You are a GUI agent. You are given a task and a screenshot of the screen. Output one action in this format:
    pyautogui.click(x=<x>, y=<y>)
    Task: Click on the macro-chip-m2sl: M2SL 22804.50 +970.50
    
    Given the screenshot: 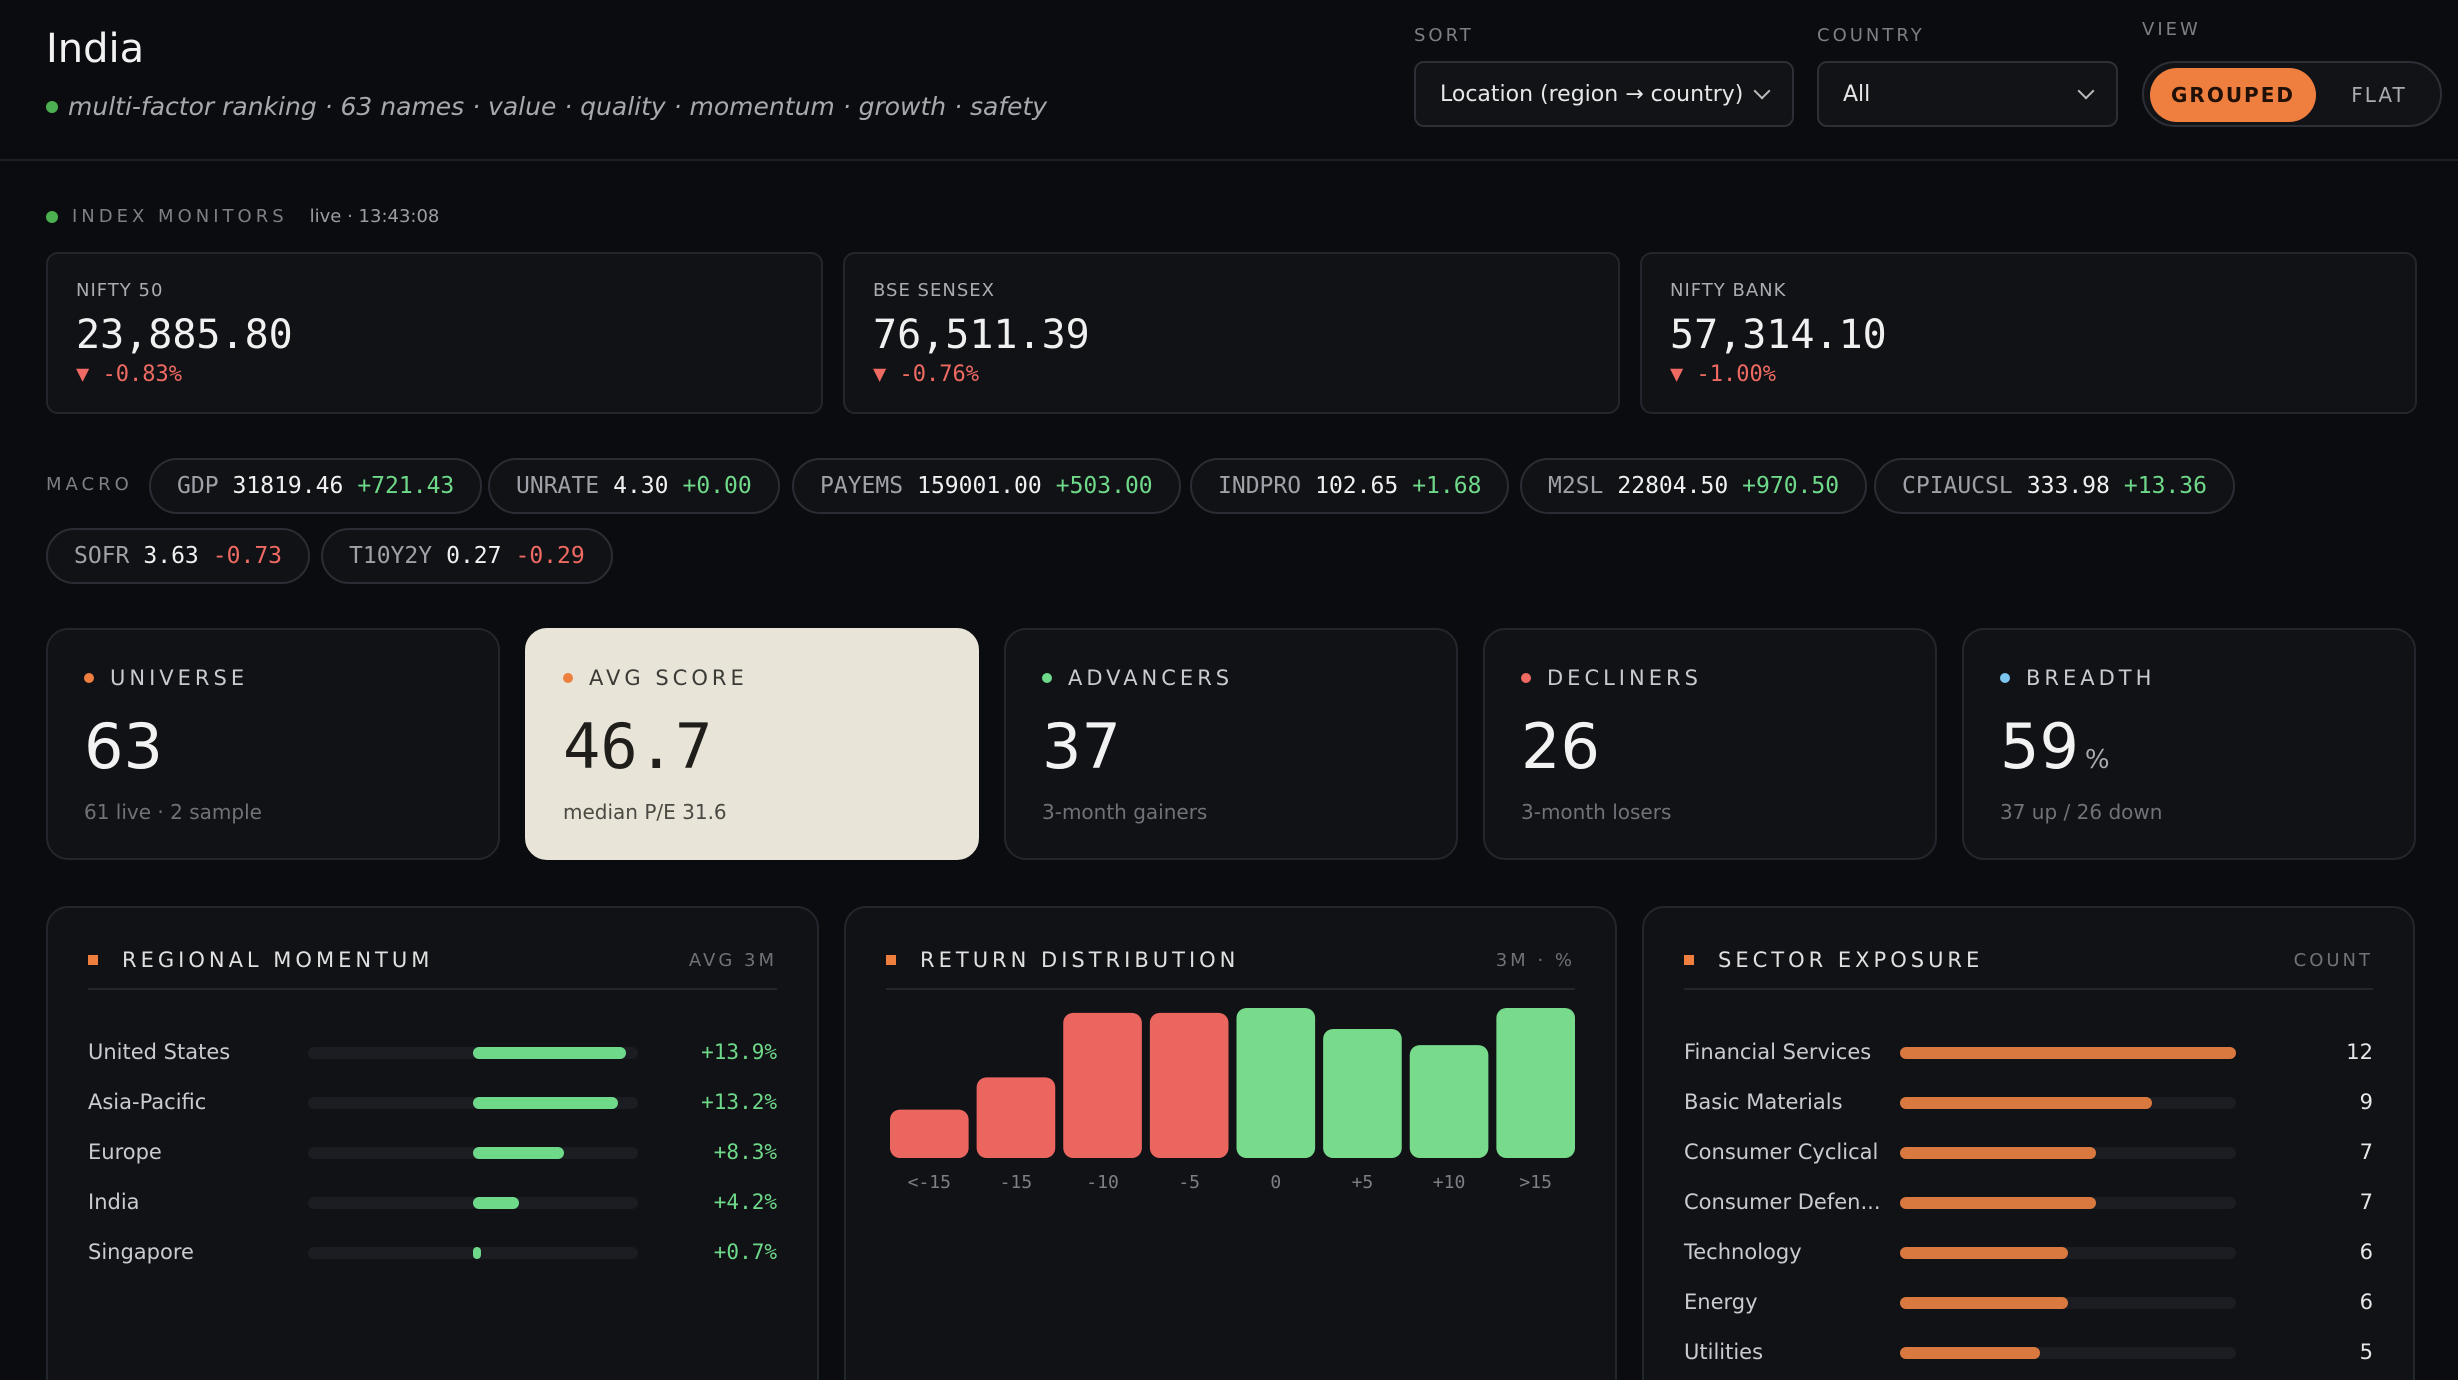 What is the action you would take?
    pyautogui.click(x=1694, y=486)
    